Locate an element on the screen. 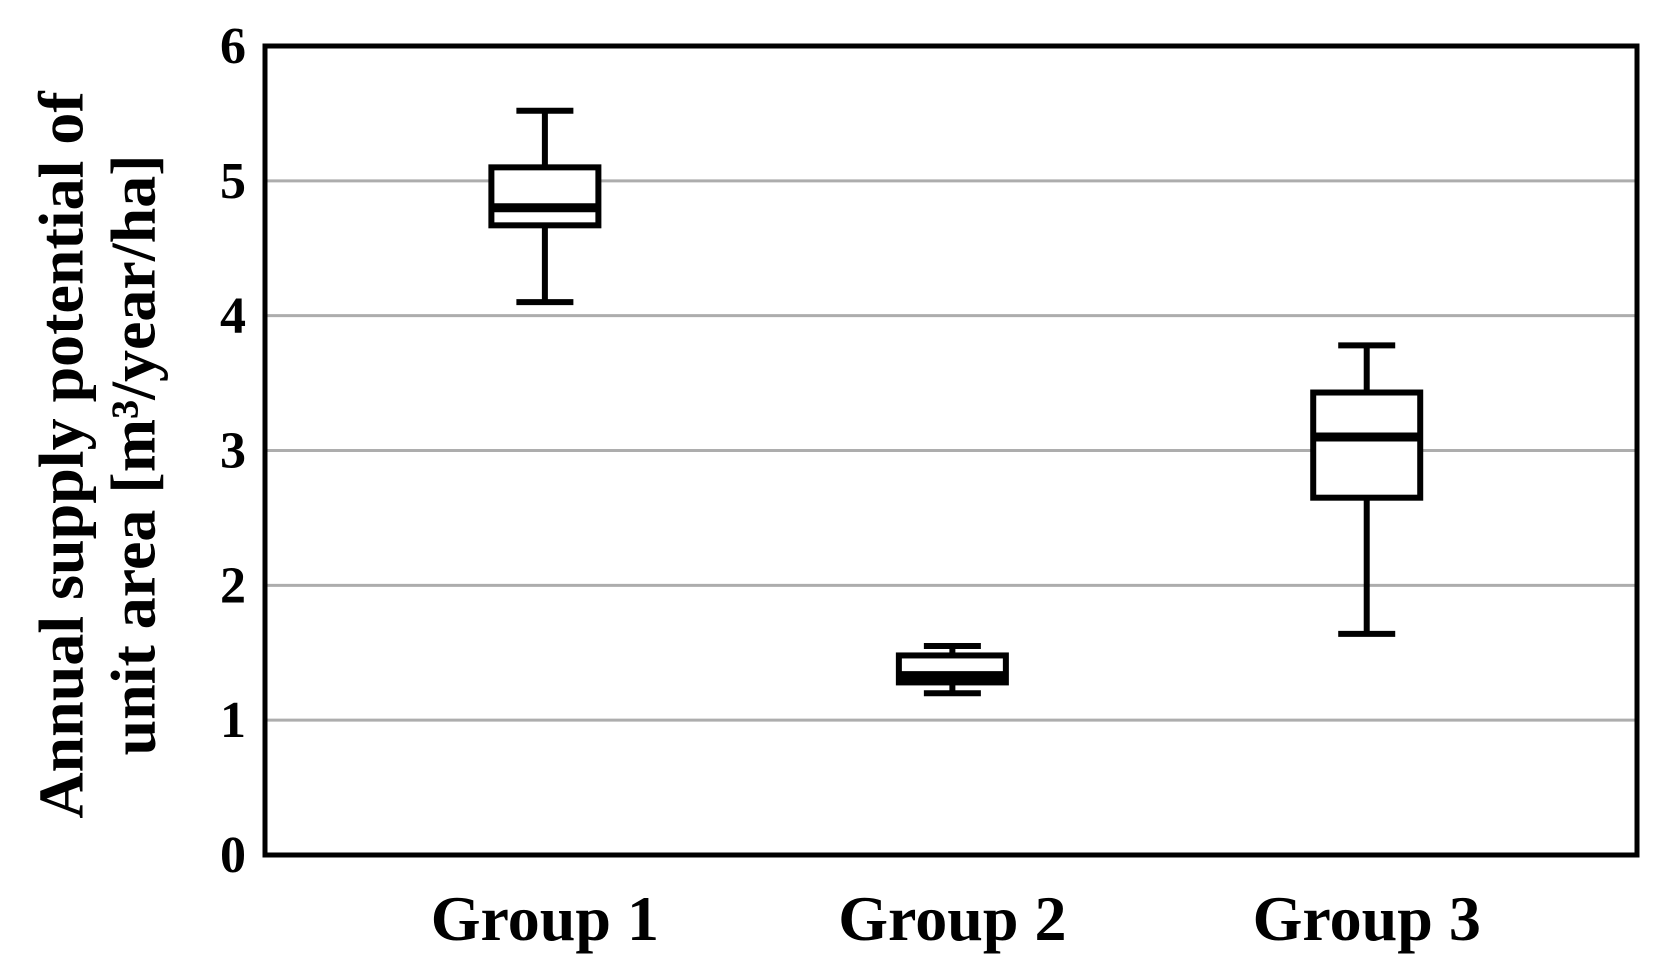  x-category-label-1: Group 1 is located at coordinates (545, 918).